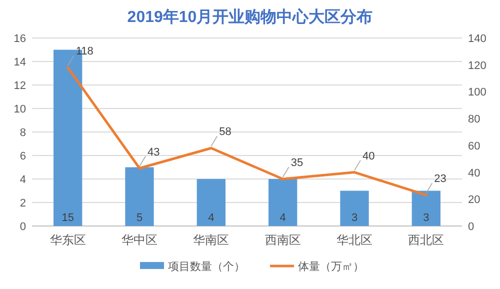 Image resolution: width=500 pixels, height=289 pixels. Describe the element at coordinates (20, 86) in the screenshot. I see `y-tick-label: 12` at that location.